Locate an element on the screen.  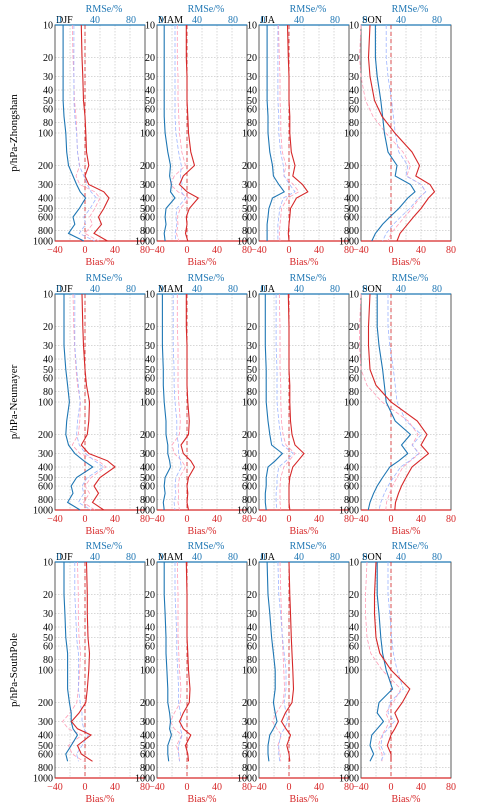
rmse-tick-label: 0 is located at coordinates (263, 289).